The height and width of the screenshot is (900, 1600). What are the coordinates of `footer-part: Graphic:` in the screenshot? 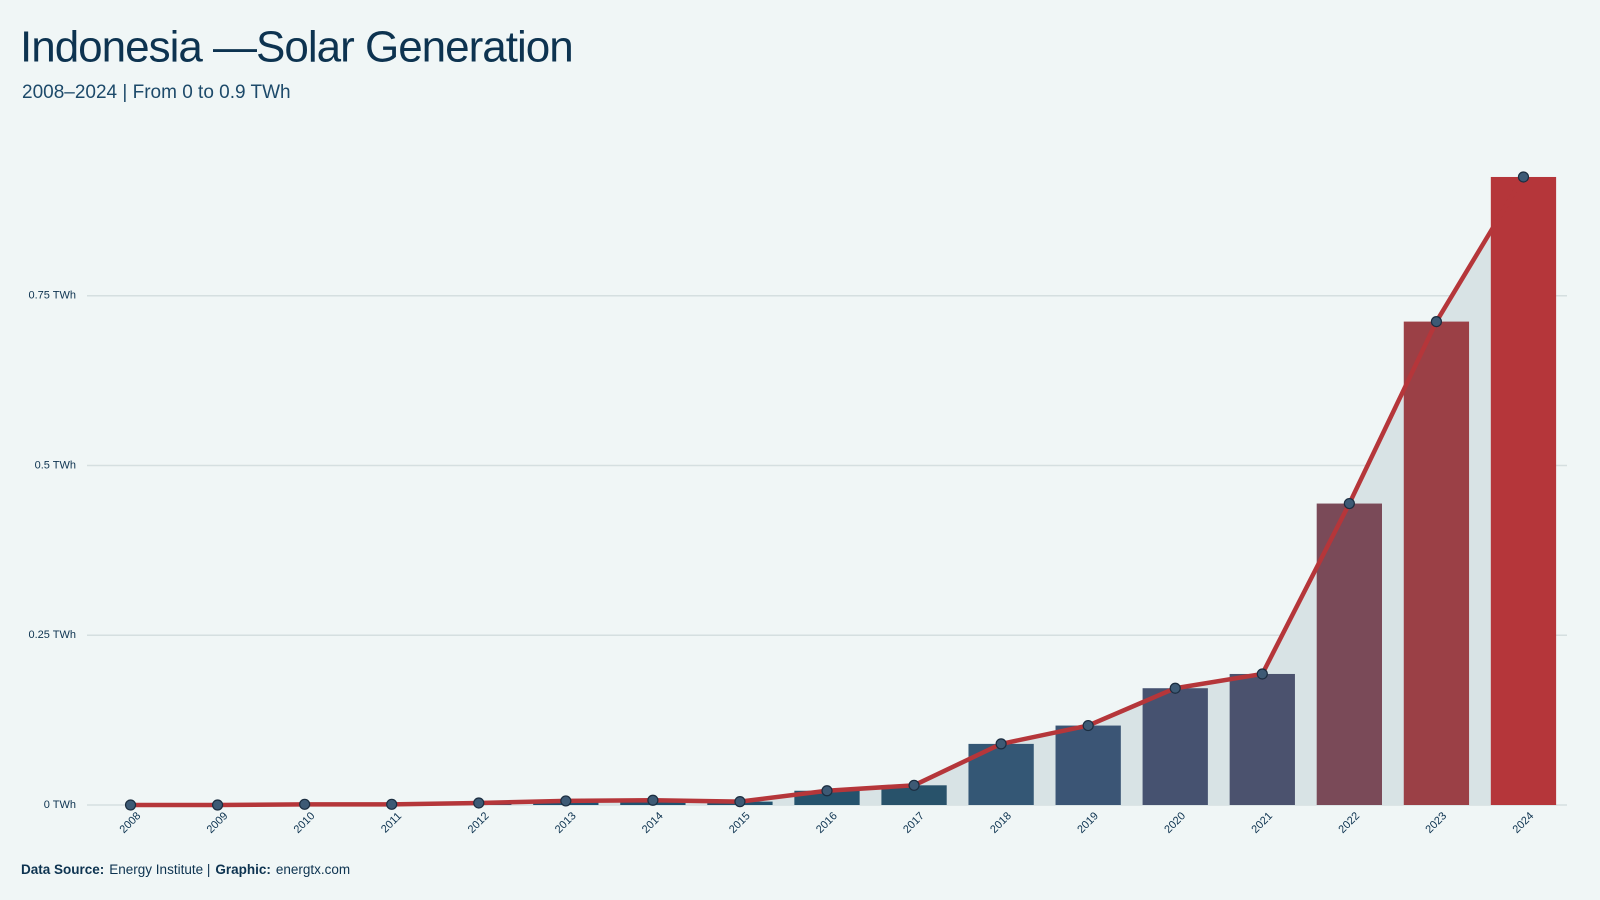 It's located at (243, 869).